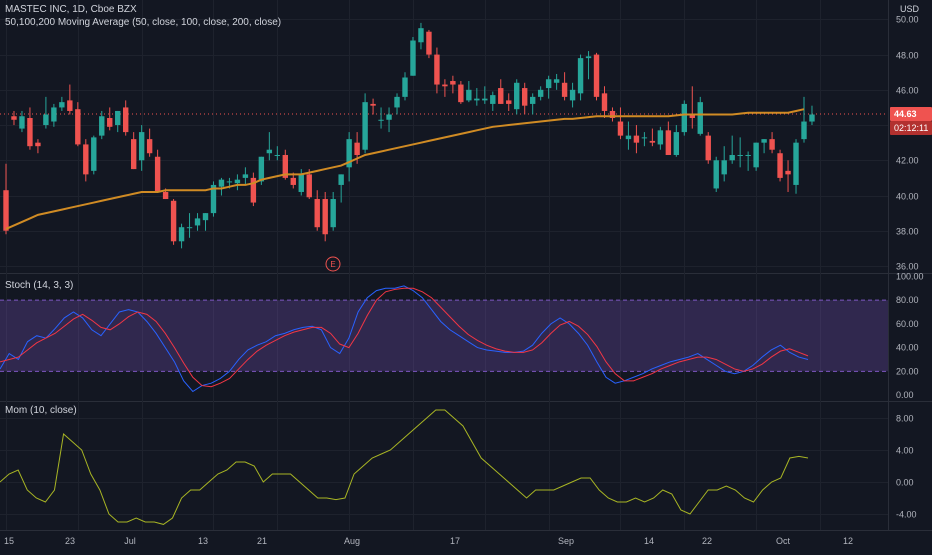 Image resolution: width=932 pixels, height=555 pixels. Describe the element at coordinates (41, 410) in the screenshot. I see `momentum-indicator-title: Mom (10, close)` at that location.